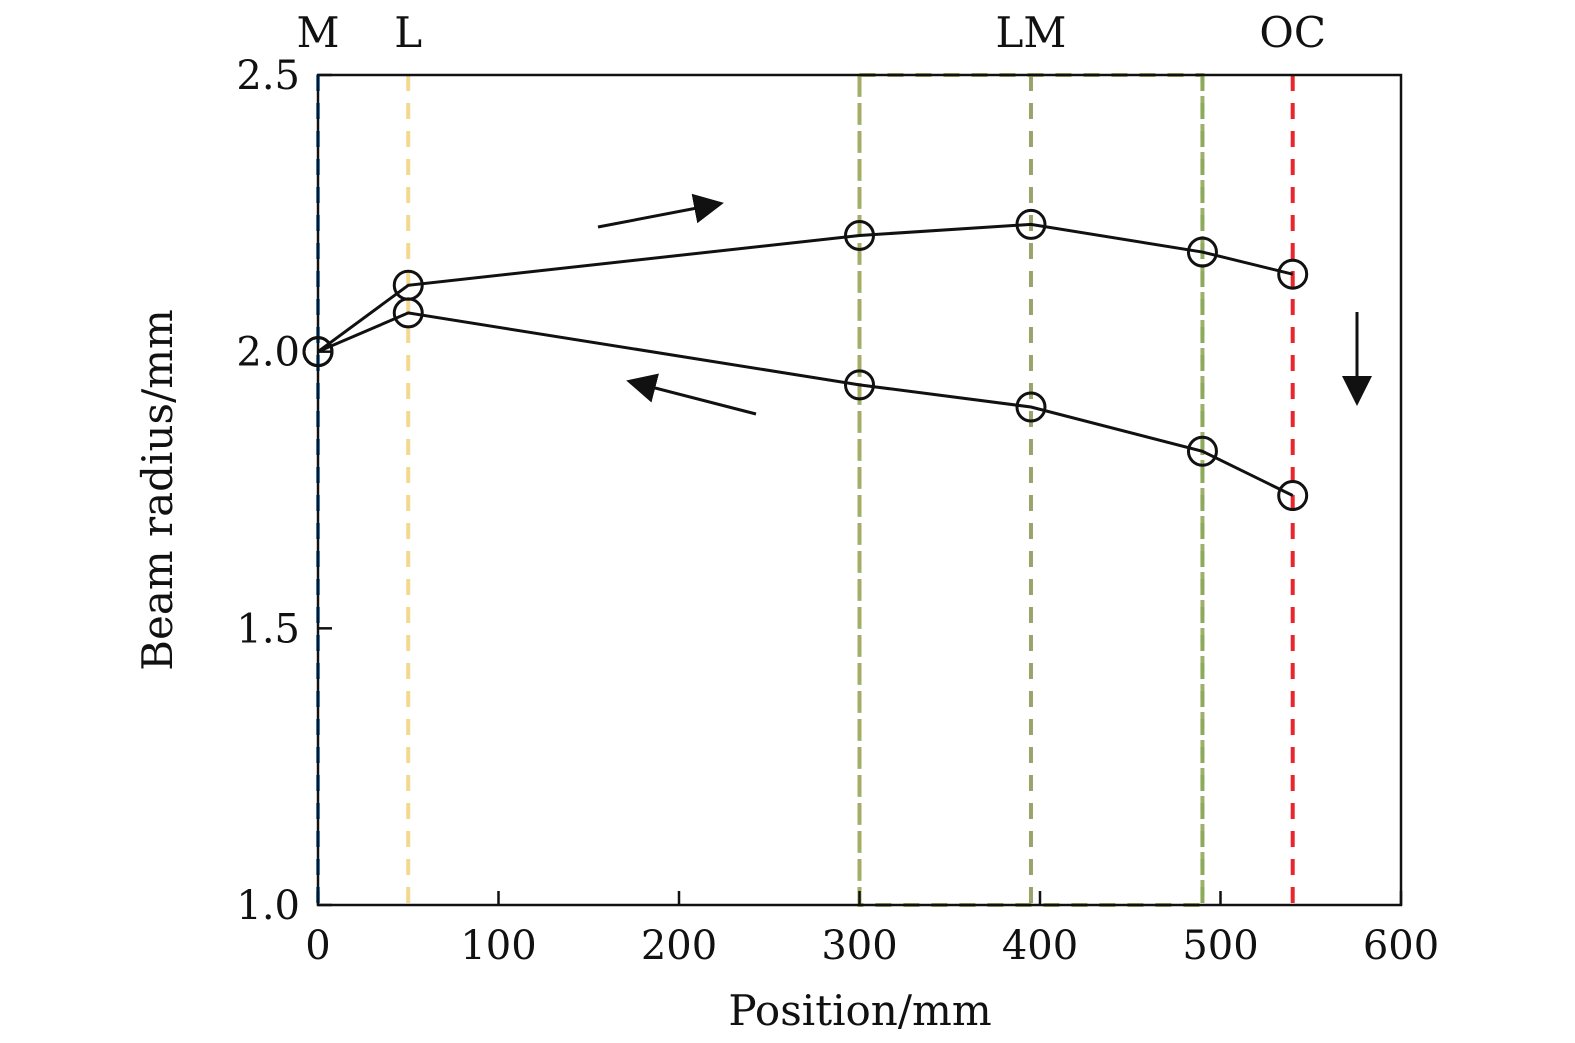 The width and height of the screenshot is (1575, 1043). I want to click on annotation-layer, so click(984, 304).